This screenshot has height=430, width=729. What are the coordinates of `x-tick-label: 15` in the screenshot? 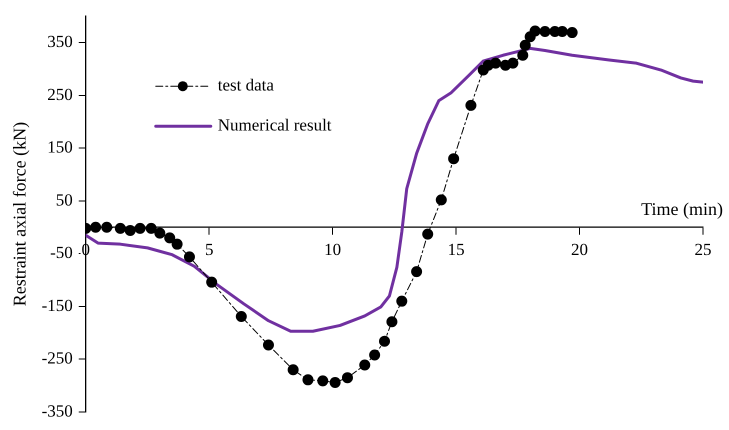 It's located at (456, 249).